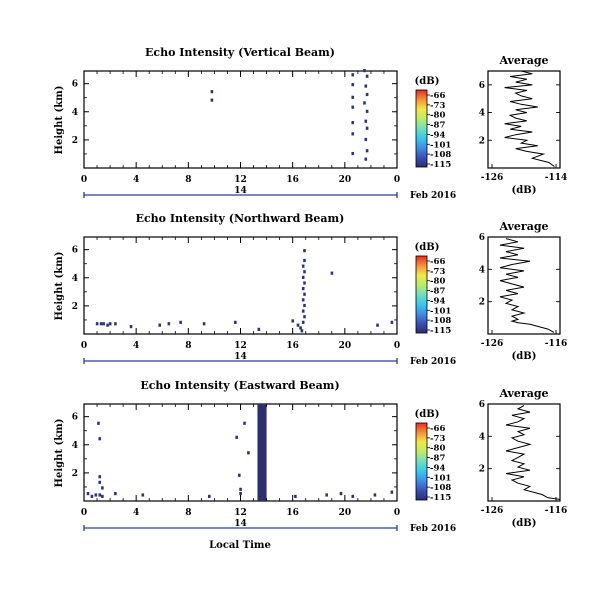  Describe the element at coordinates (437, 126) in the screenshot. I see `colorbar-tick-label: -87` at that location.